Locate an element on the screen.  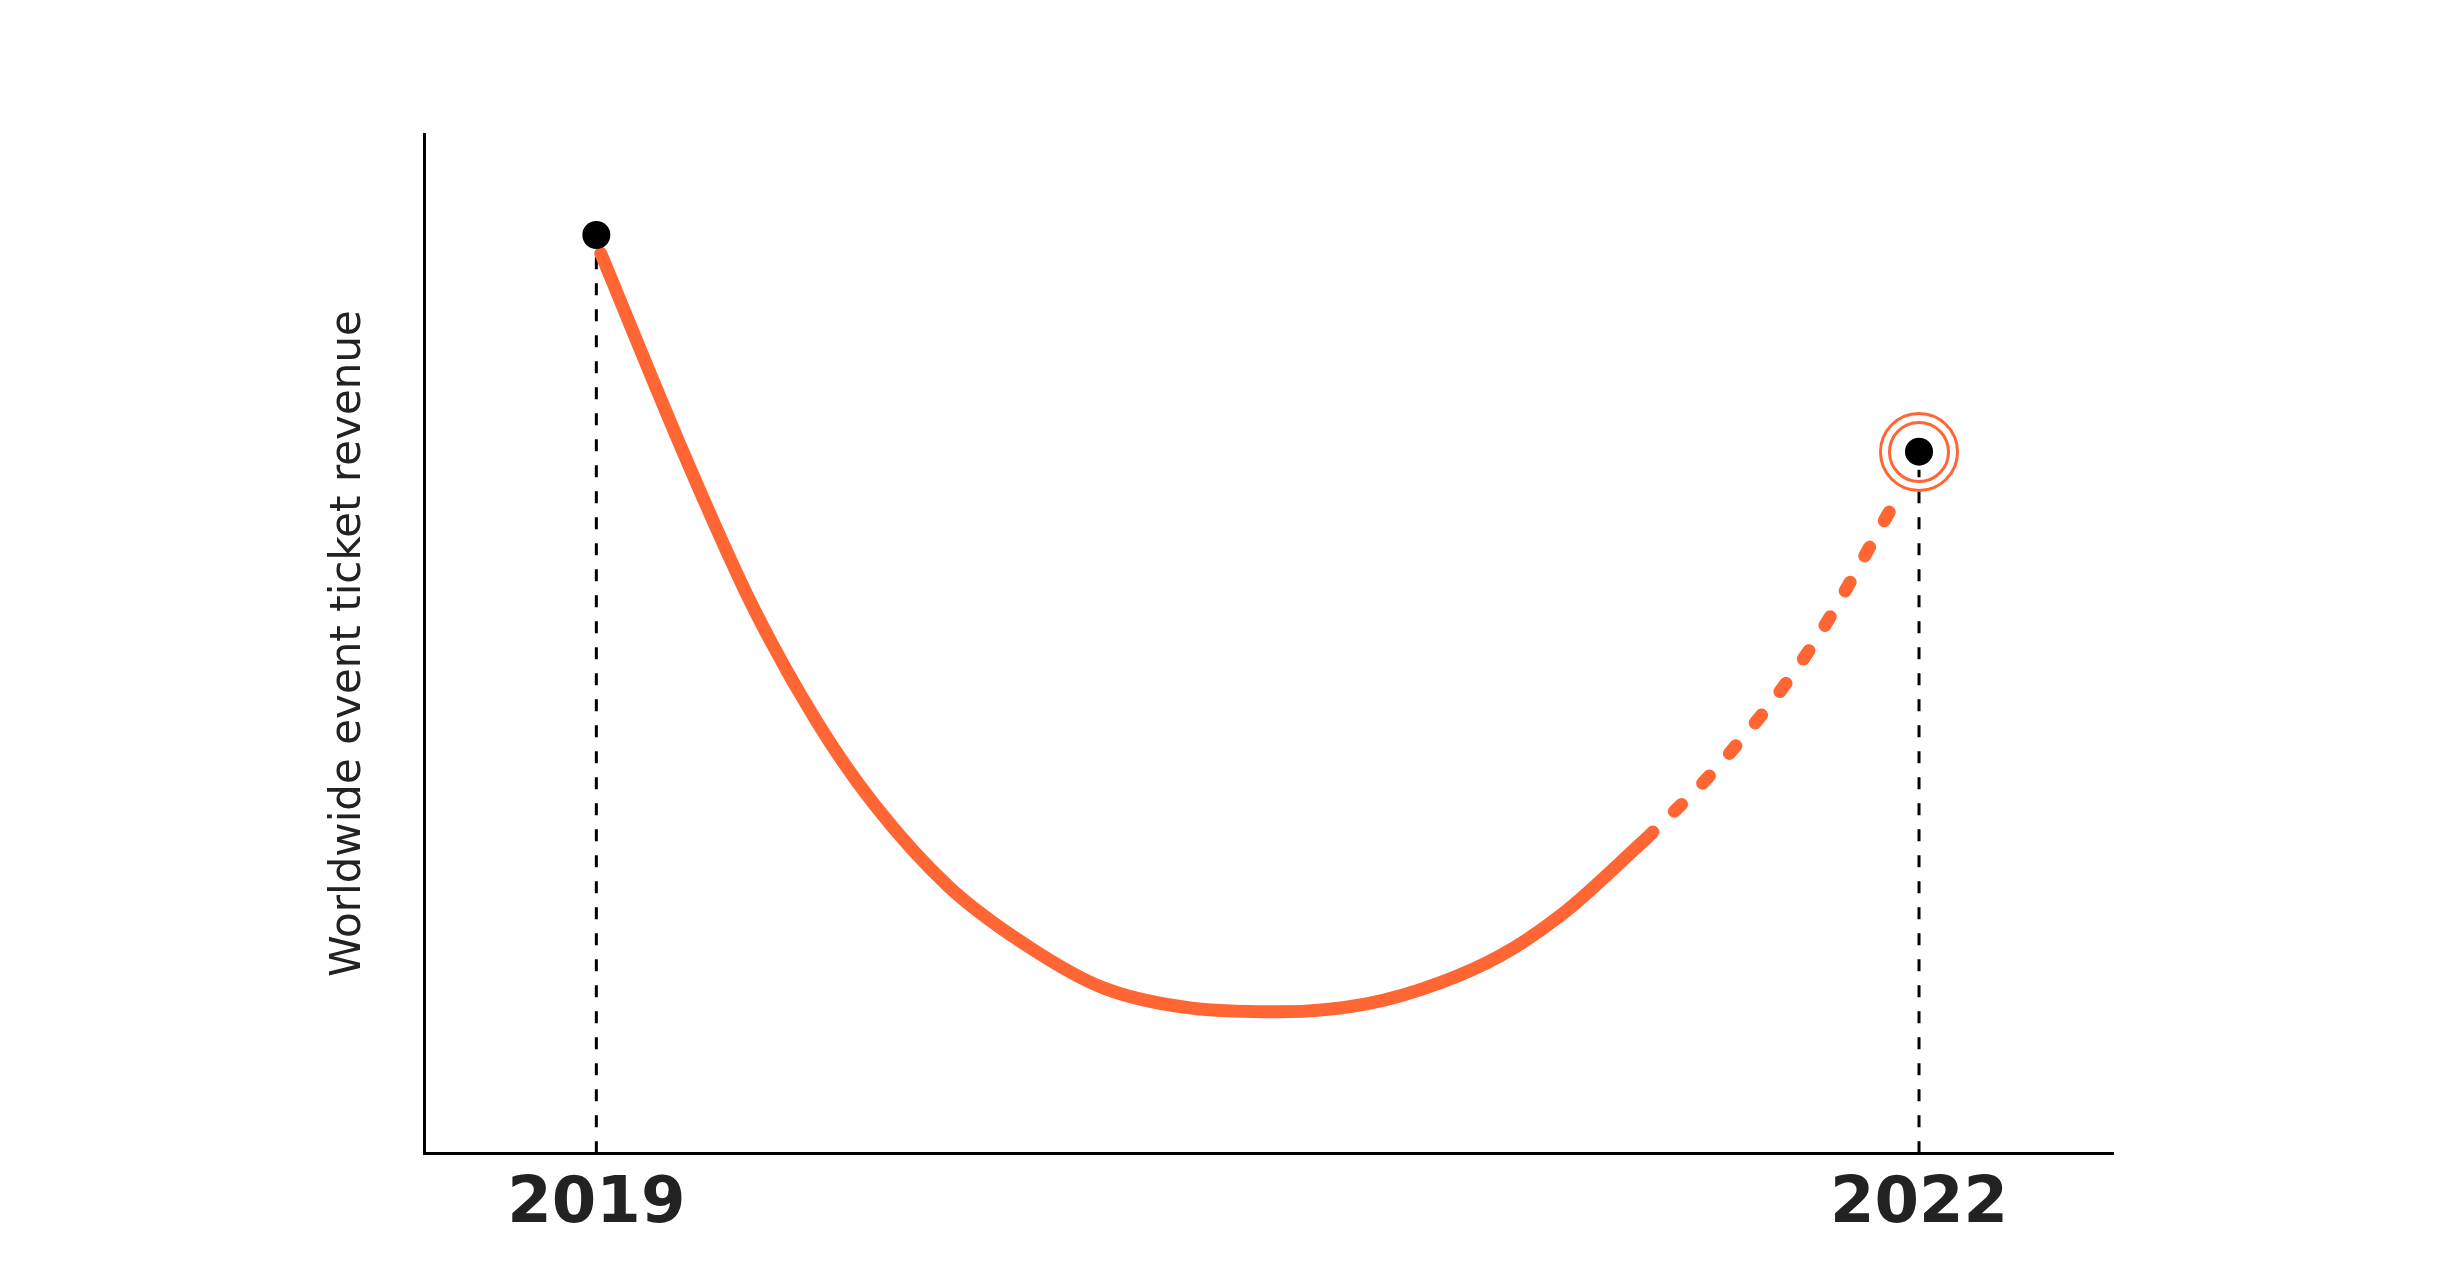
x-tick-label: 2019 is located at coordinates (596, 1200).